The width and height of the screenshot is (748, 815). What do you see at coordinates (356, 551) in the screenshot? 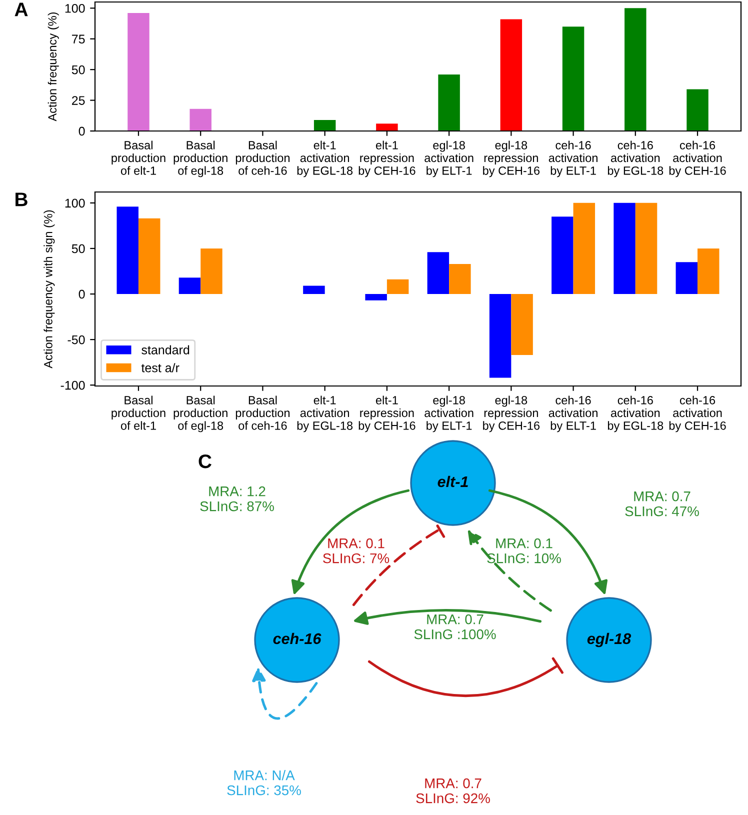
I see `text: MRA: 0.1 SLInG: 7%` at bounding box center [356, 551].